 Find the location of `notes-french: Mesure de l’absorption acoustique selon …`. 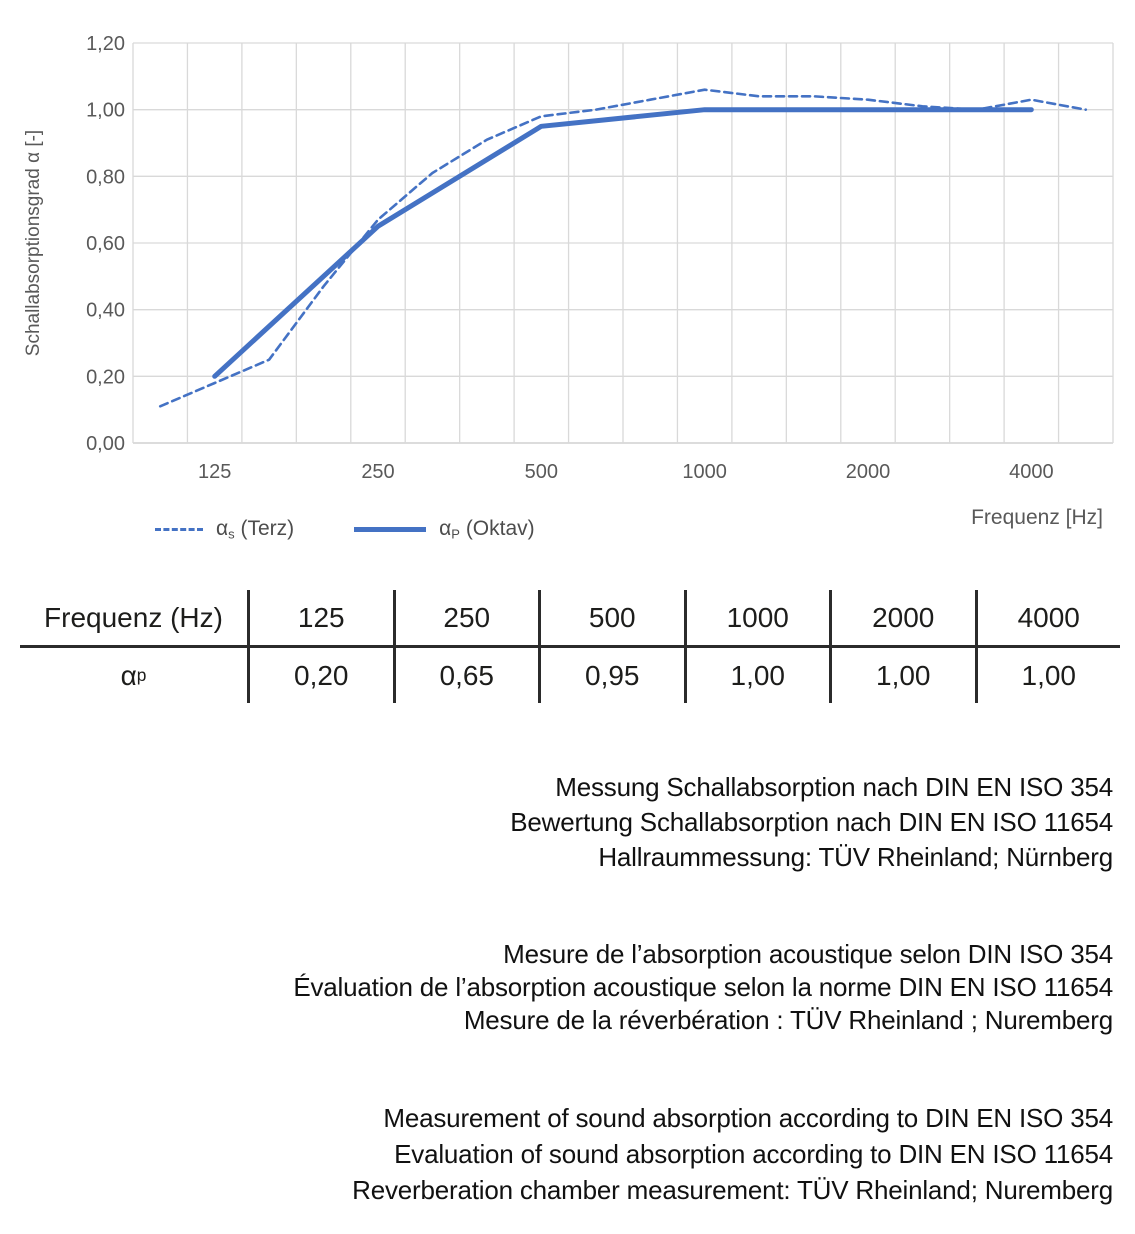

notes-french: Mesure de l’absorption acoustique selon … is located at coordinates (556, 987).